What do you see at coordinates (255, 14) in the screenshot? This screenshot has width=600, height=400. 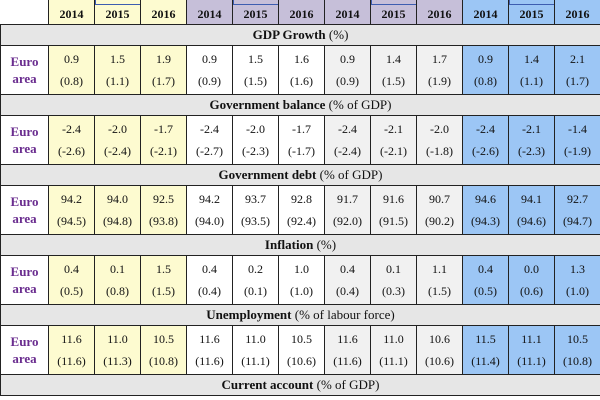 I see `year-label: 2015` at bounding box center [255, 14].